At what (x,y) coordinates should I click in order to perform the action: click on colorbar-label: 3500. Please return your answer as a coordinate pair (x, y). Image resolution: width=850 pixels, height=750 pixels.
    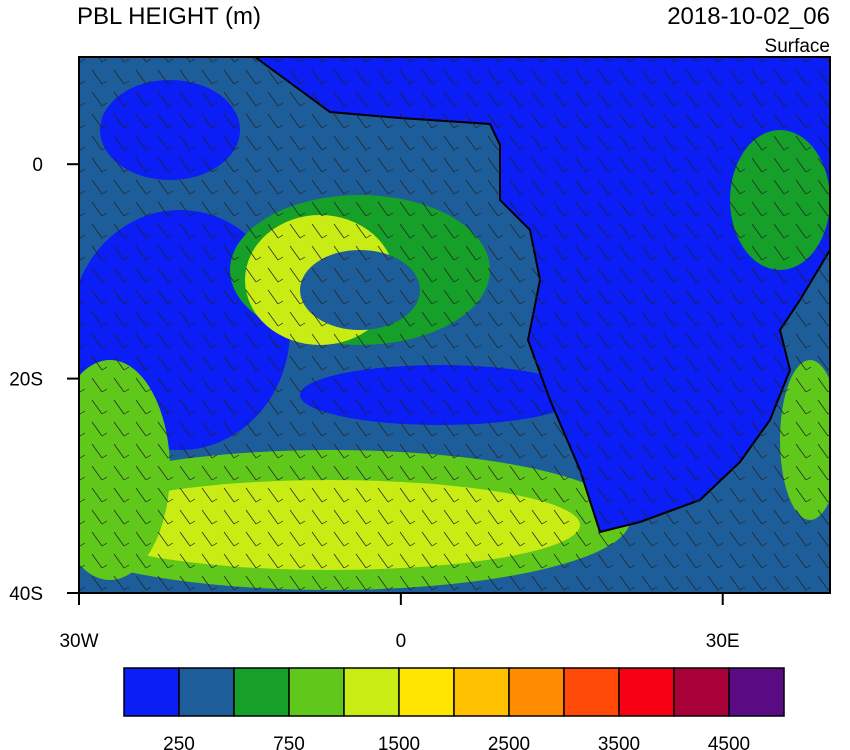
    Looking at the image, I should click on (619, 742).